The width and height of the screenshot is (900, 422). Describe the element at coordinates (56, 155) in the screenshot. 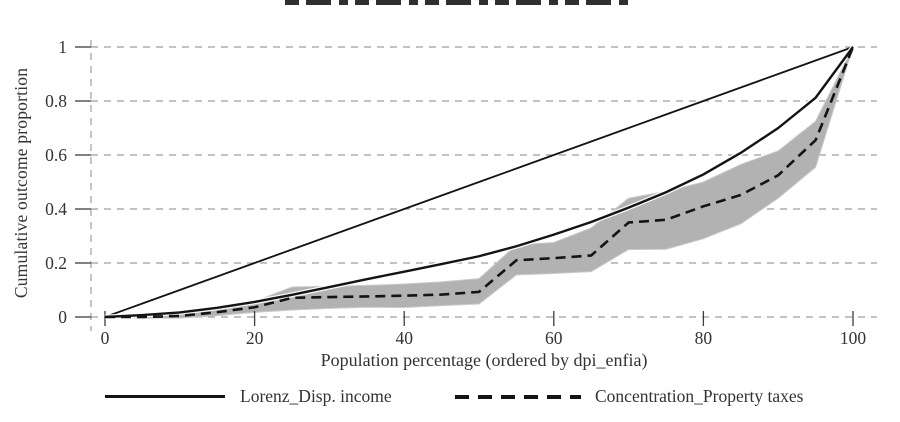

I see `ytick-label-0.6: 0.6` at that location.